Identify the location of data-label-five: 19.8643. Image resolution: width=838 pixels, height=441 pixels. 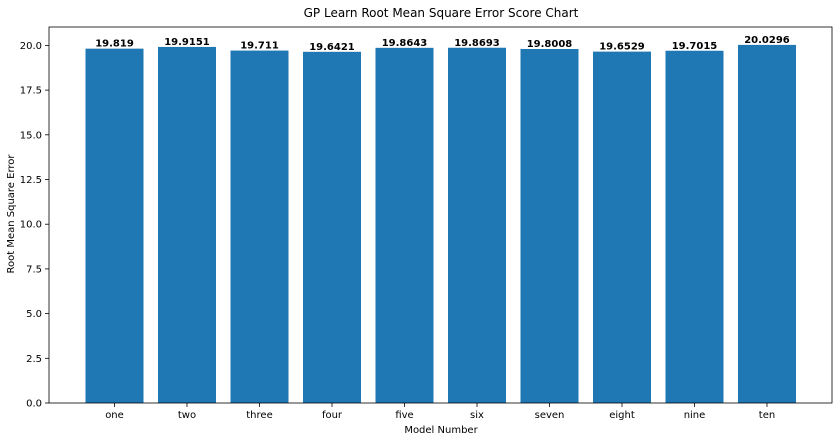
(405, 43).